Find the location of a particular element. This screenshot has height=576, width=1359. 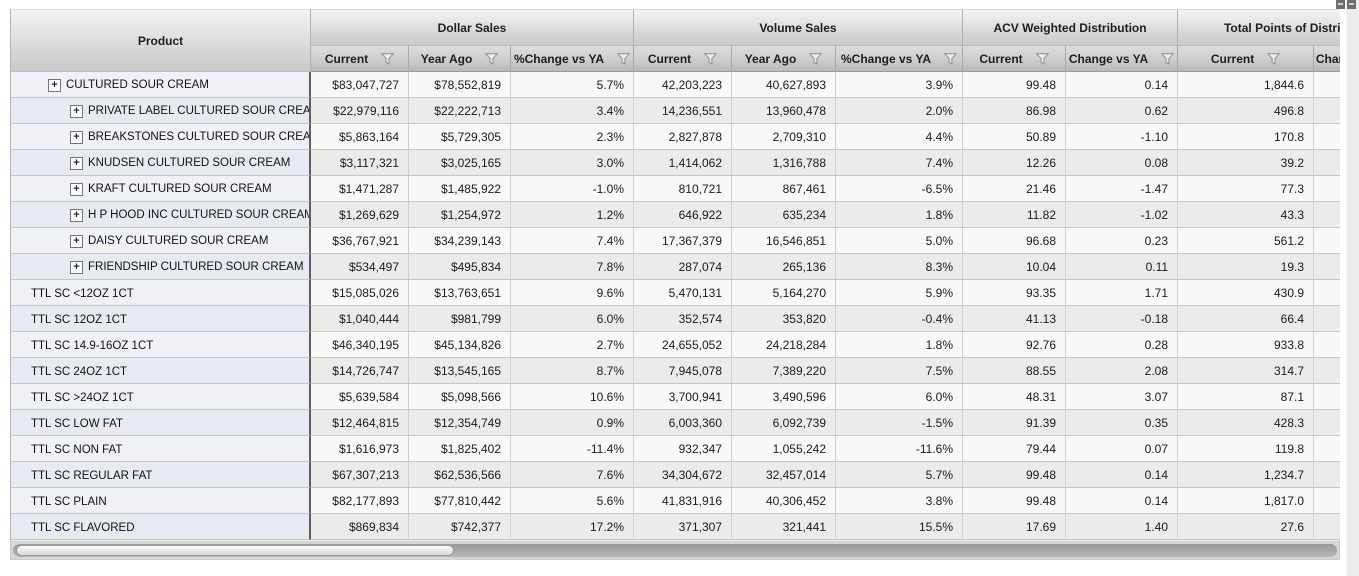

product-cell: TTL SC <12OZ 1CT is located at coordinates (161, 293).